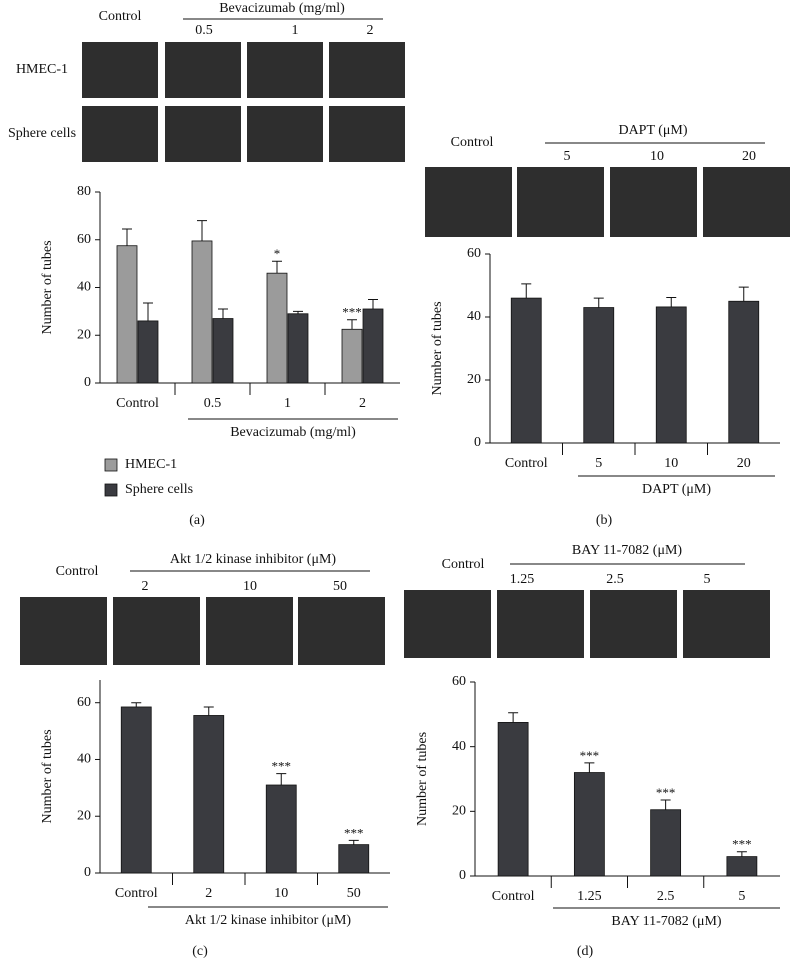 This screenshot has height=962, width=791. I want to click on significance-label: *, so click(277, 253).